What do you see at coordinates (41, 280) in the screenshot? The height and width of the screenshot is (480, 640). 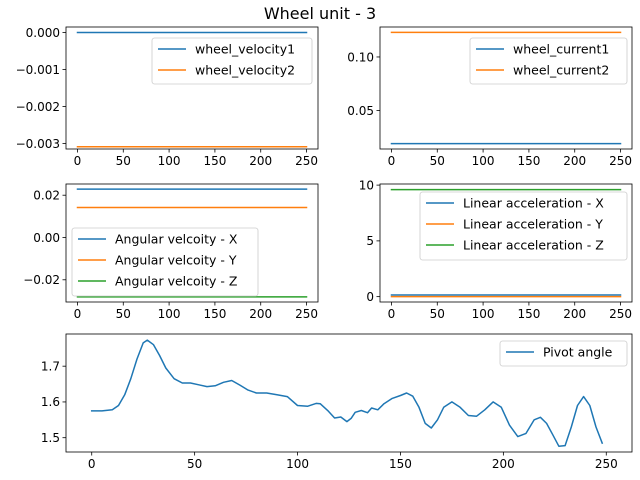 I see `y-tick-label: −0.02` at bounding box center [41, 280].